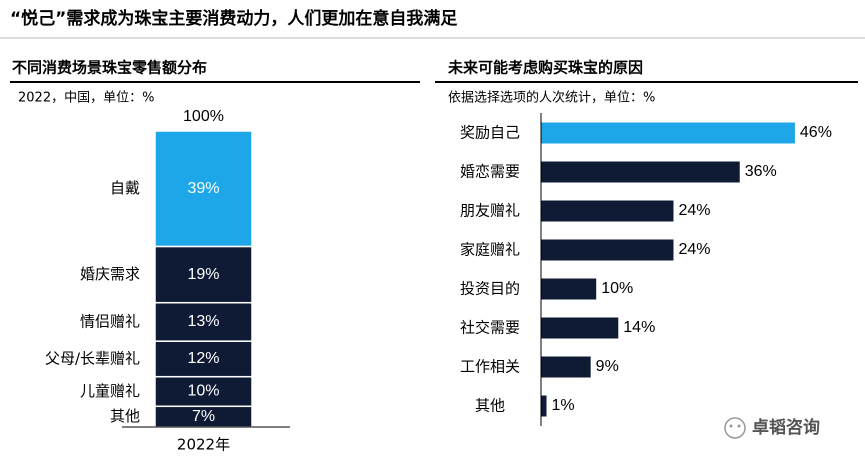 This screenshot has height=462, width=865. Describe the element at coordinates (761, 171) in the screenshot. I see `value-label: 36%` at that location.